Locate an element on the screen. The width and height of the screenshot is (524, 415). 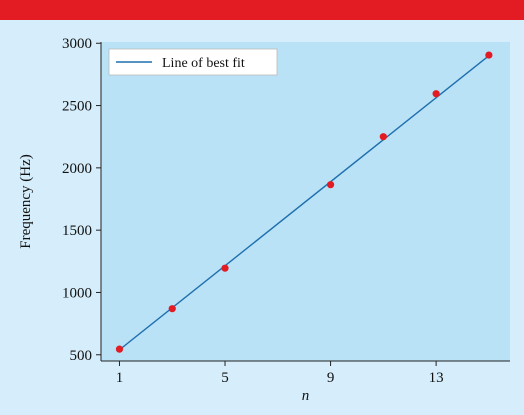
x-axis-title: n is located at coordinates (306, 396).